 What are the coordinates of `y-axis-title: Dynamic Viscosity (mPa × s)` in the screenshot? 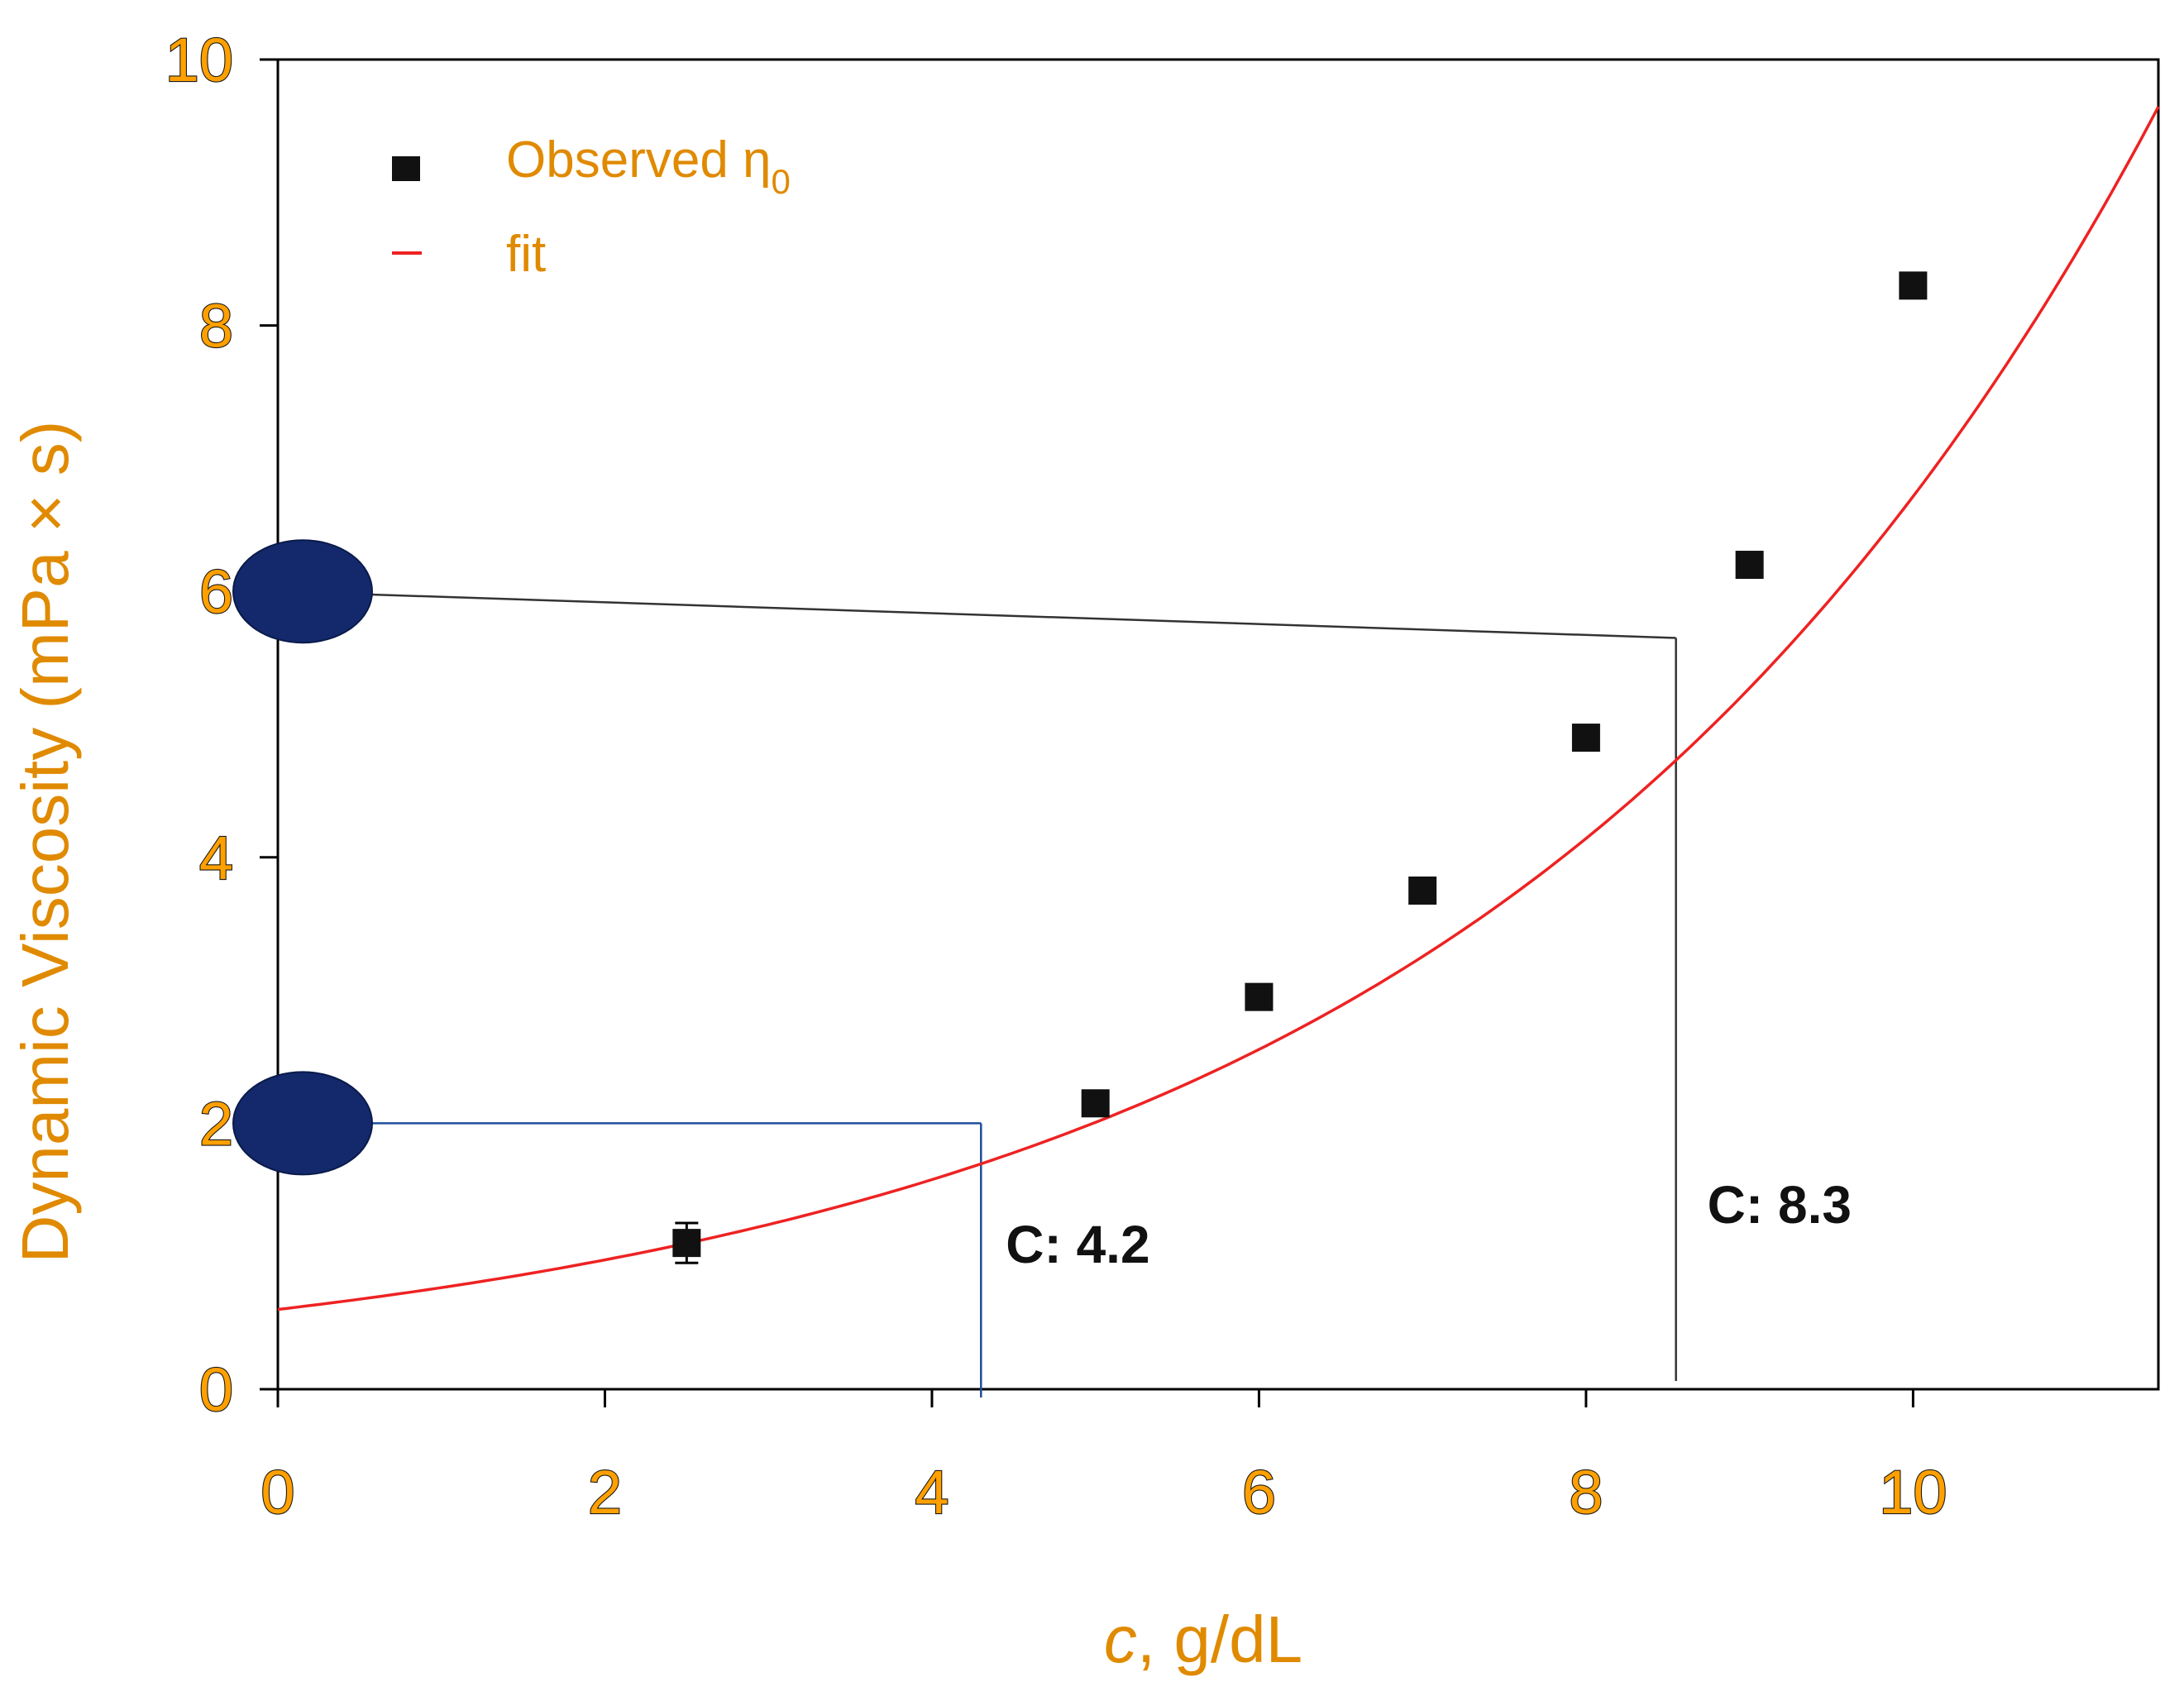 It's located at (45, 842).